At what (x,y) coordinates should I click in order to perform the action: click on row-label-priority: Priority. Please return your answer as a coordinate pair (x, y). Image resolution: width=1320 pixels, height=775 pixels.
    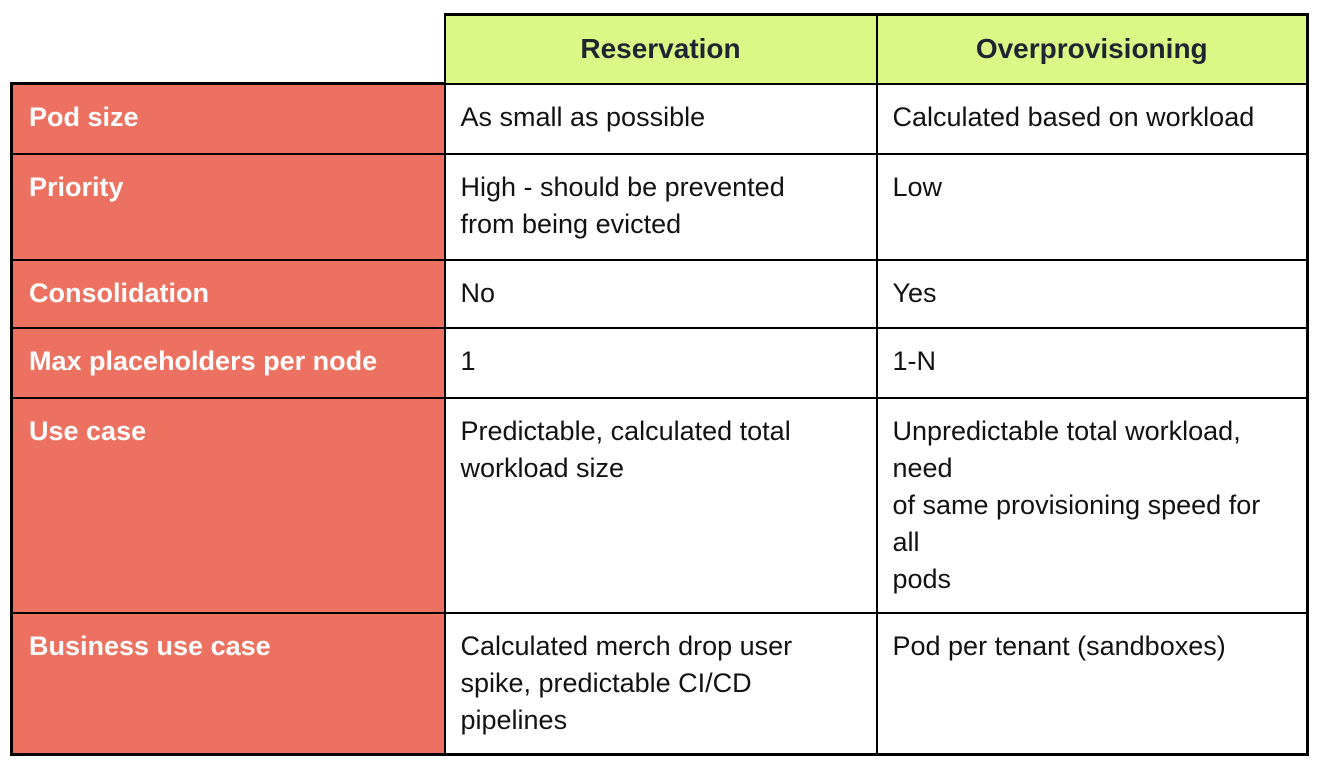
    Looking at the image, I should click on (228, 206).